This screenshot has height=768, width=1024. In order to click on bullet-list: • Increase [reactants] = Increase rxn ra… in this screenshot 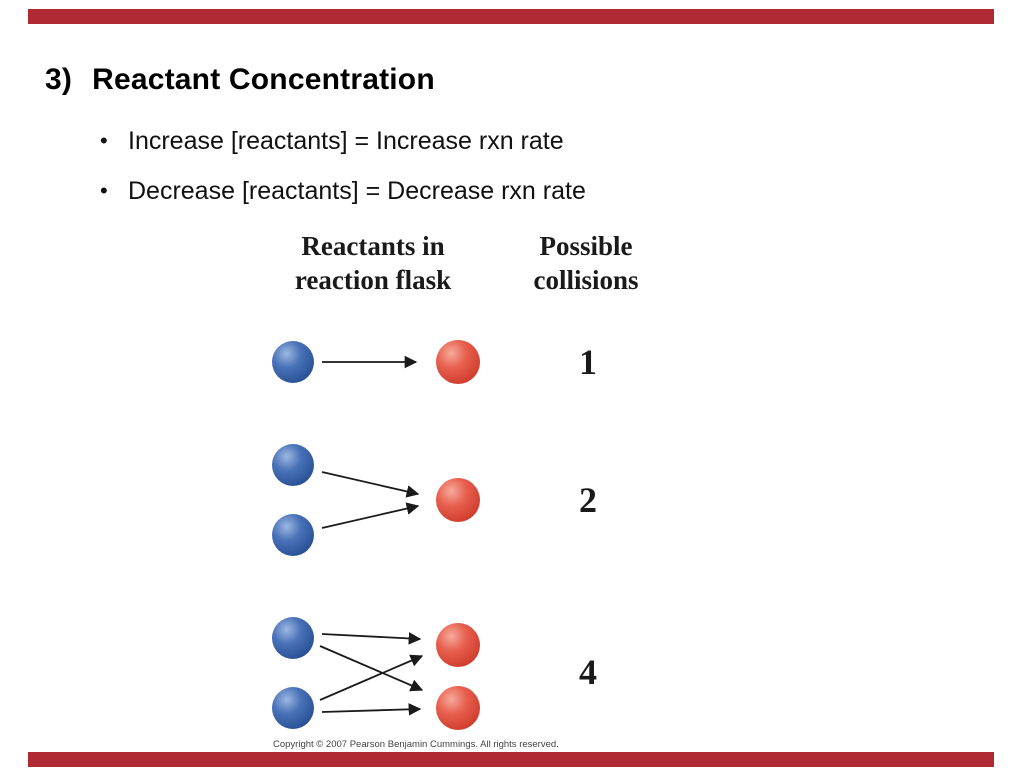, I will do `click(343, 166)`.